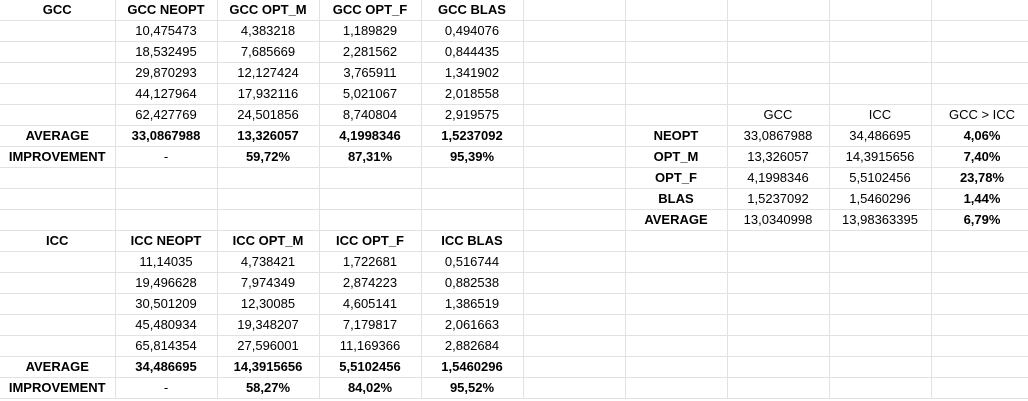 This screenshot has width=1028, height=401. Describe the element at coordinates (166, 73) in the screenshot. I see `gcc-data-cell: 29,870293` at that location.